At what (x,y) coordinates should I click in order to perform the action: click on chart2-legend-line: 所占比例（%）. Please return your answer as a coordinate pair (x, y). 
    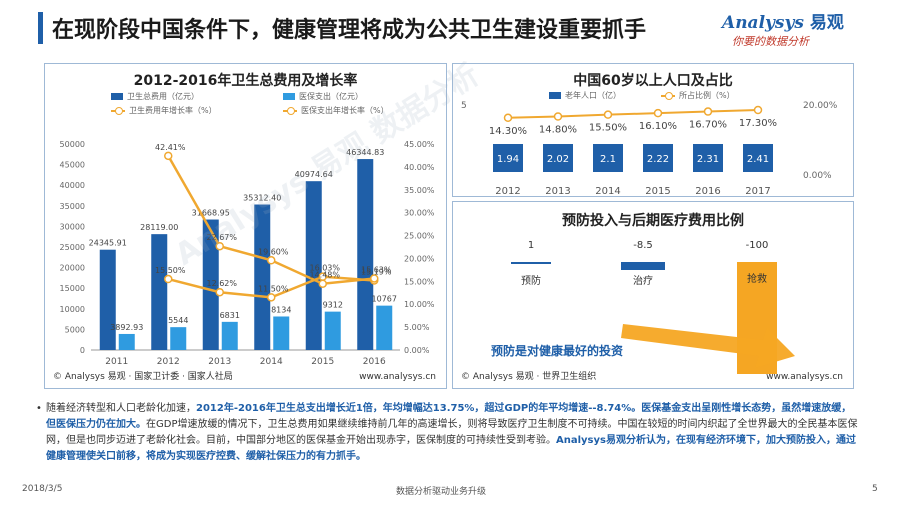
    Looking at the image, I should click on (698, 95).